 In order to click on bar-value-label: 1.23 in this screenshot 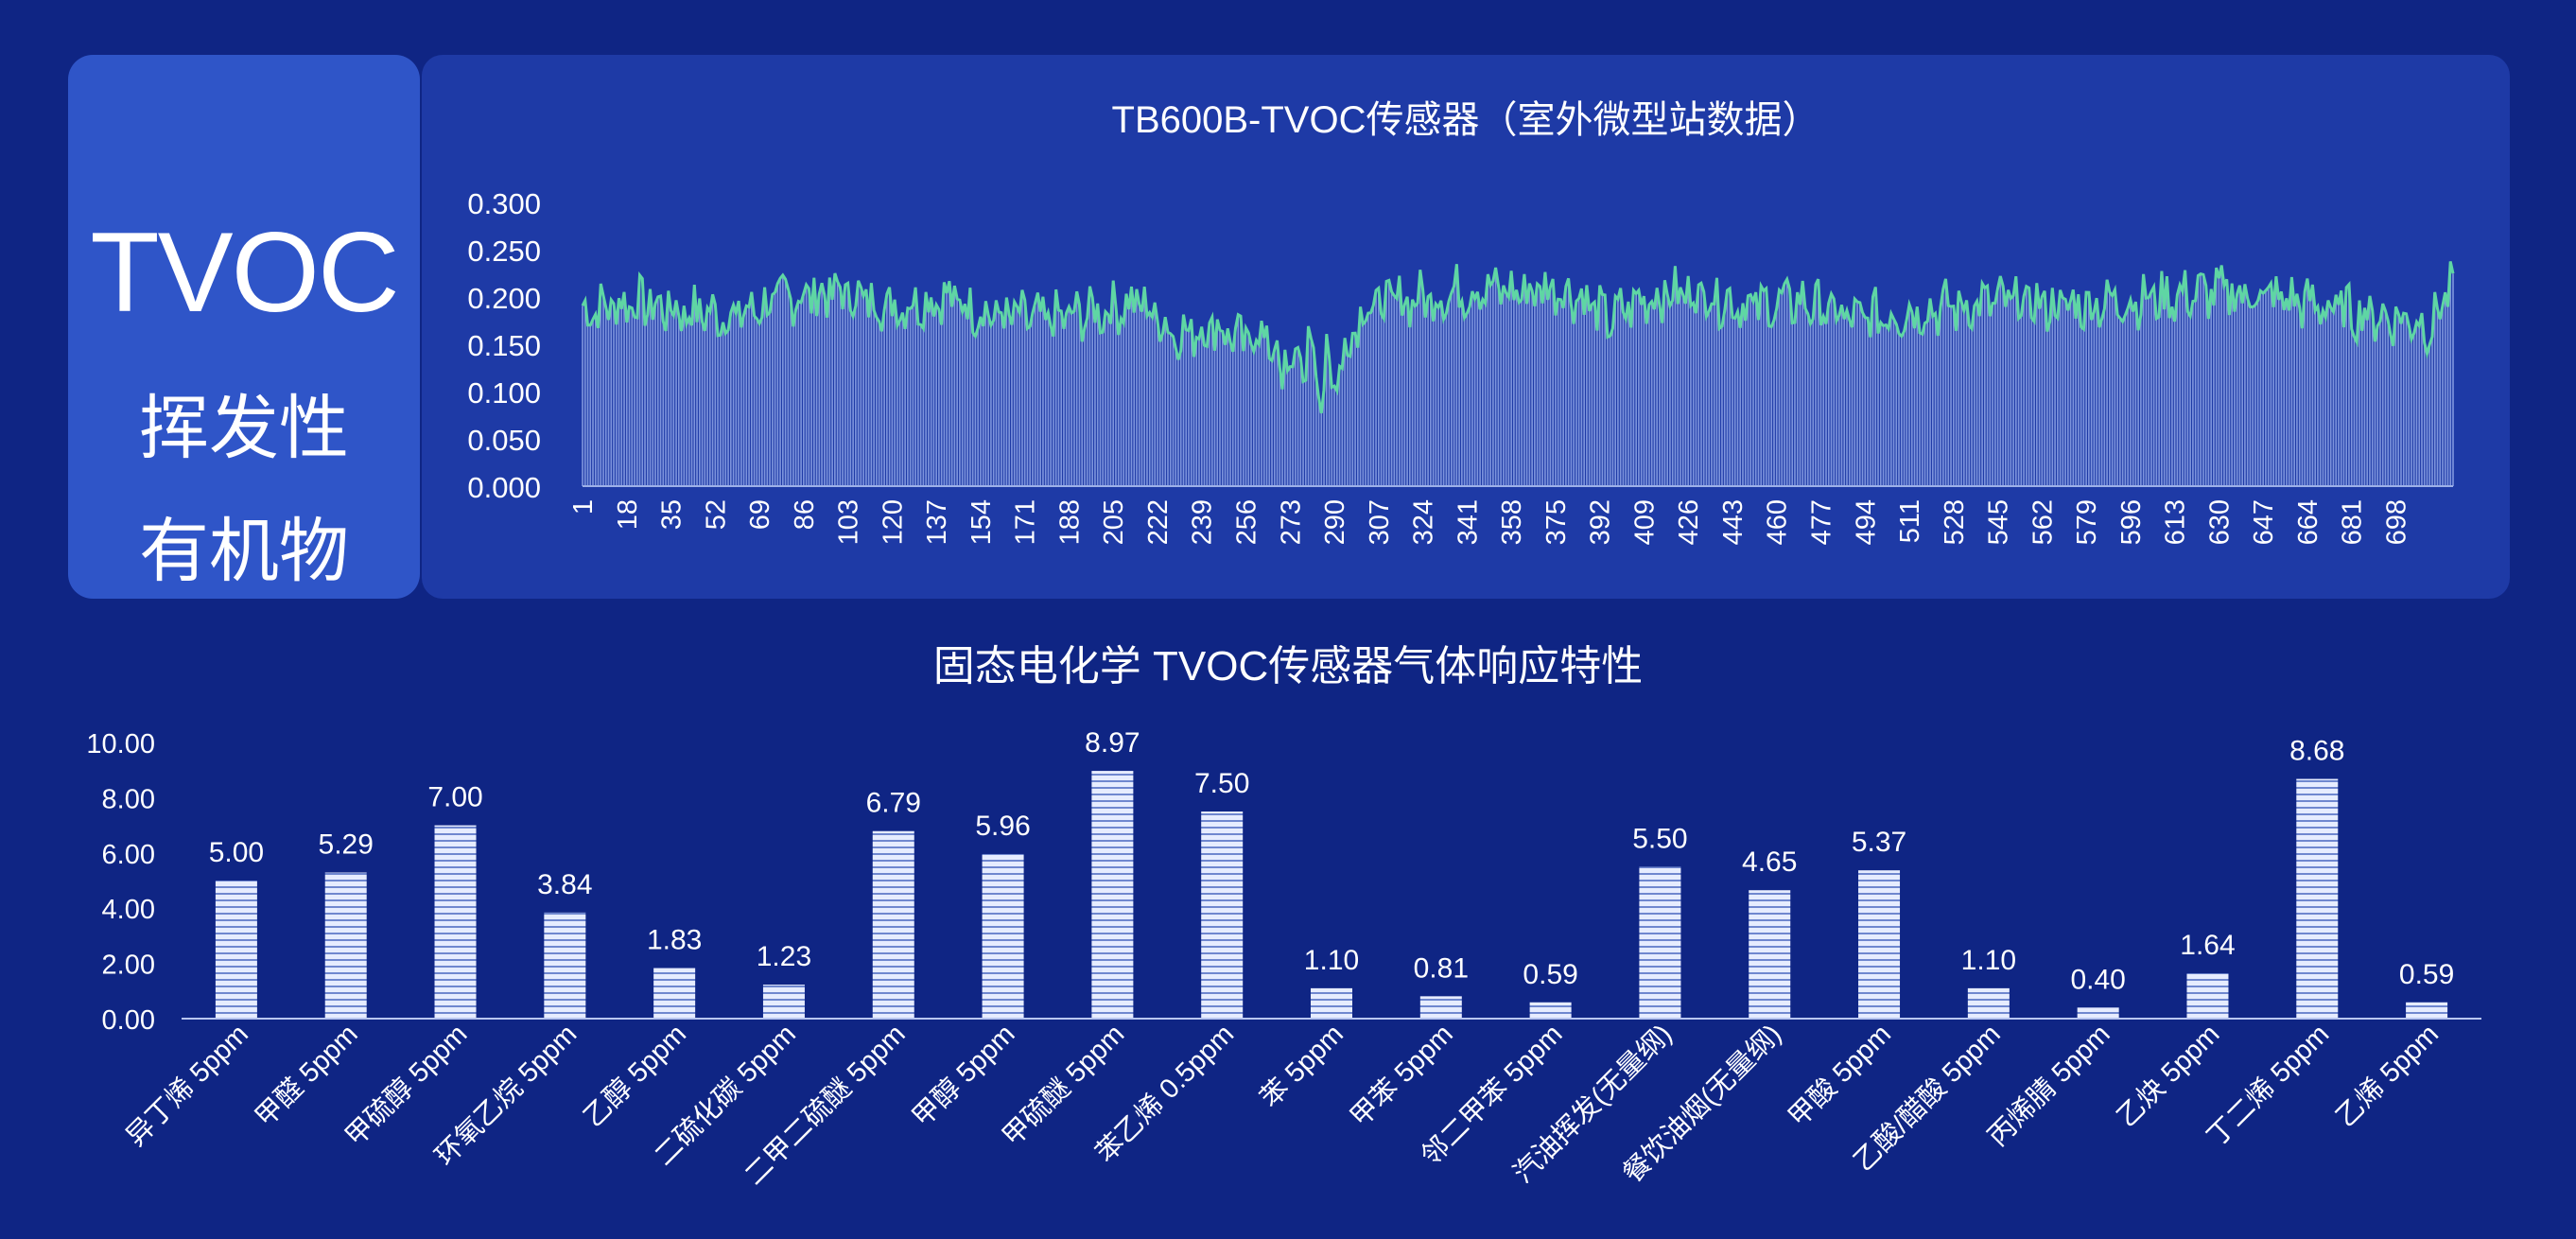, I will do `click(784, 956)`.